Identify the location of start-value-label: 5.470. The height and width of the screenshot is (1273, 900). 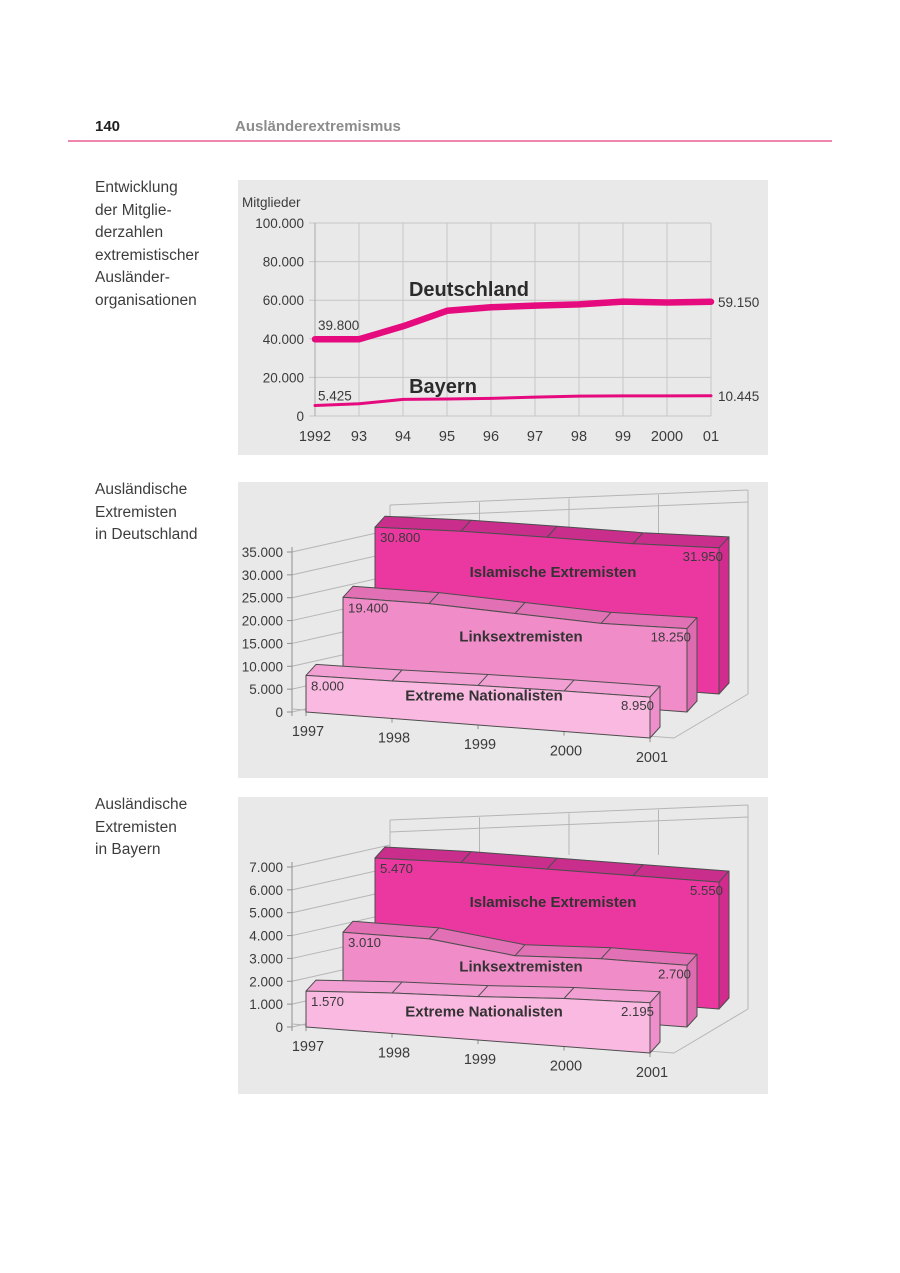
(396, 868).